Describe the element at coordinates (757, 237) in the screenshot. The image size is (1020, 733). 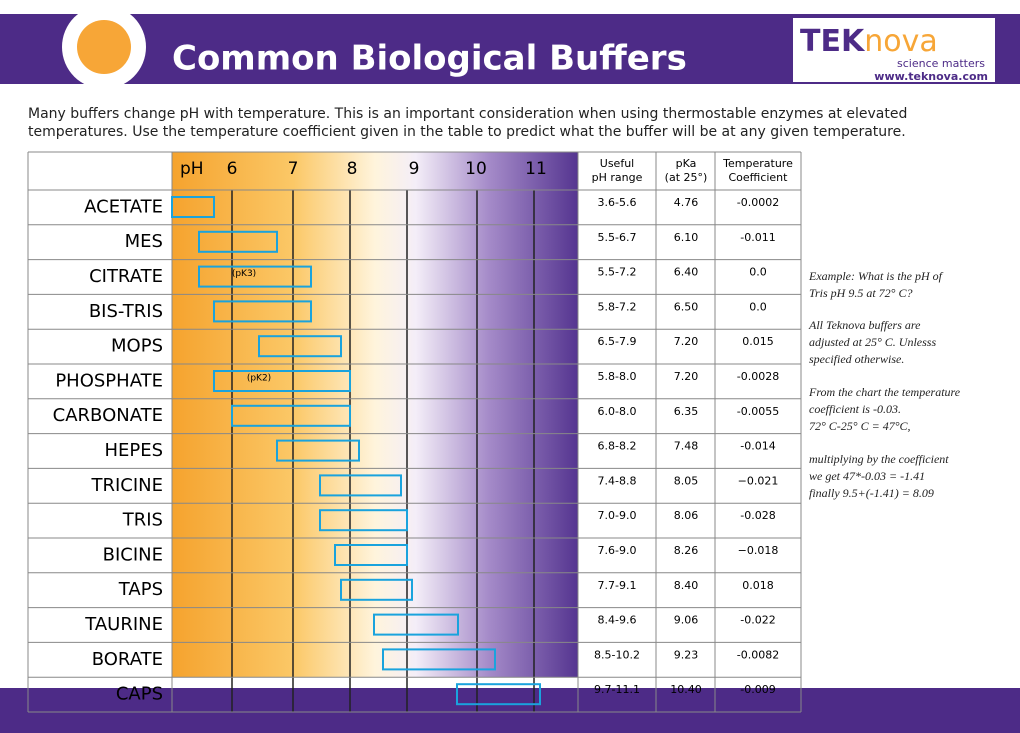
I see `coefficient: -0.011` at that location.